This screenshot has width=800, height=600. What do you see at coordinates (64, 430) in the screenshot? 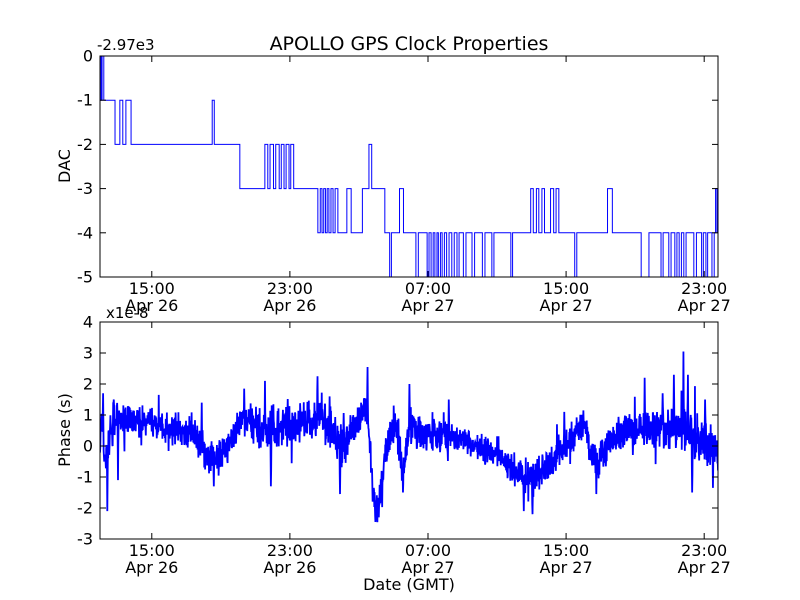
I see `phase-y-axis-label: Phase (s)` at bounding box center [64, 430].